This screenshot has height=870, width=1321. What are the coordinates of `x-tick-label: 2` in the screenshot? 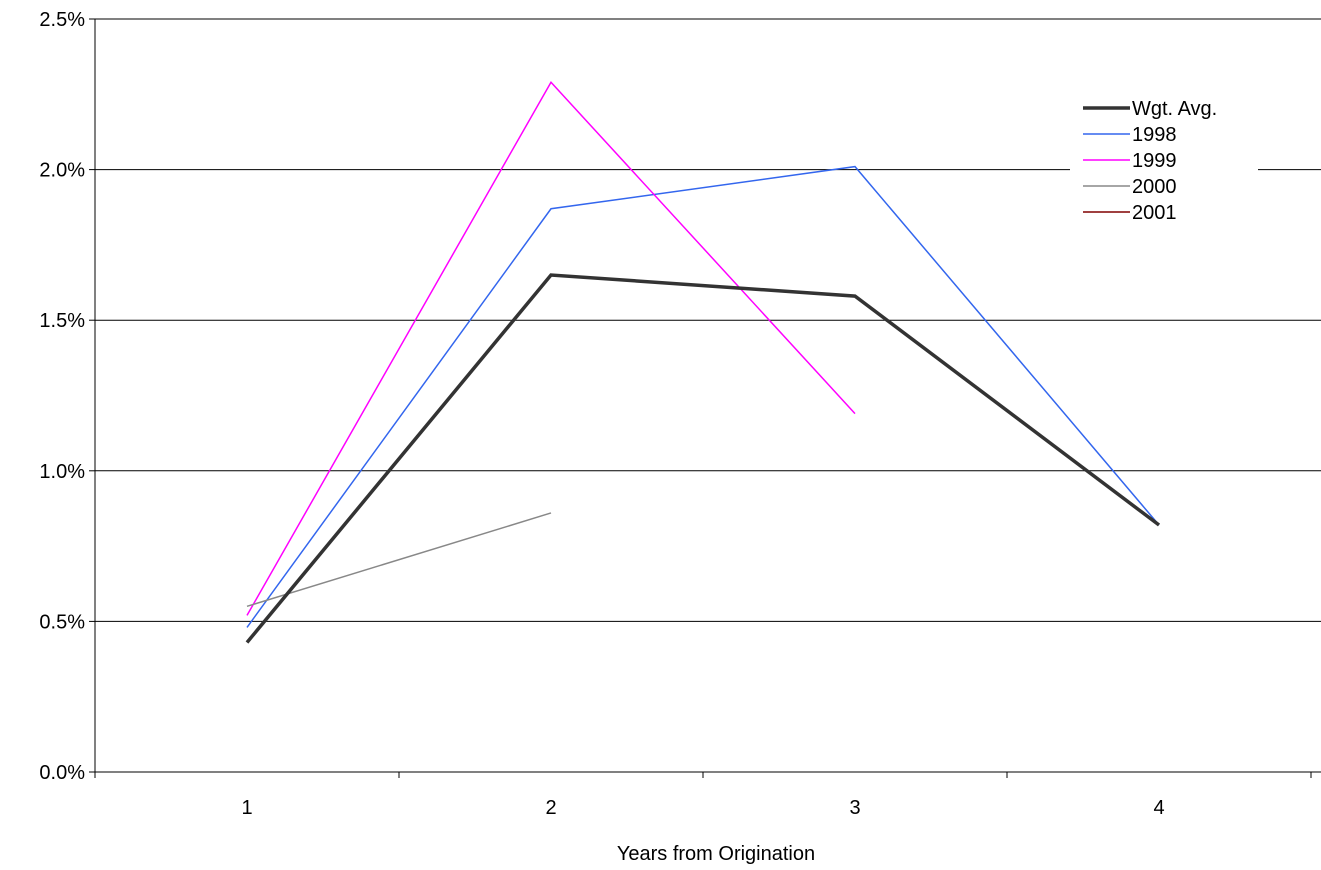 It's located at (550, 808).